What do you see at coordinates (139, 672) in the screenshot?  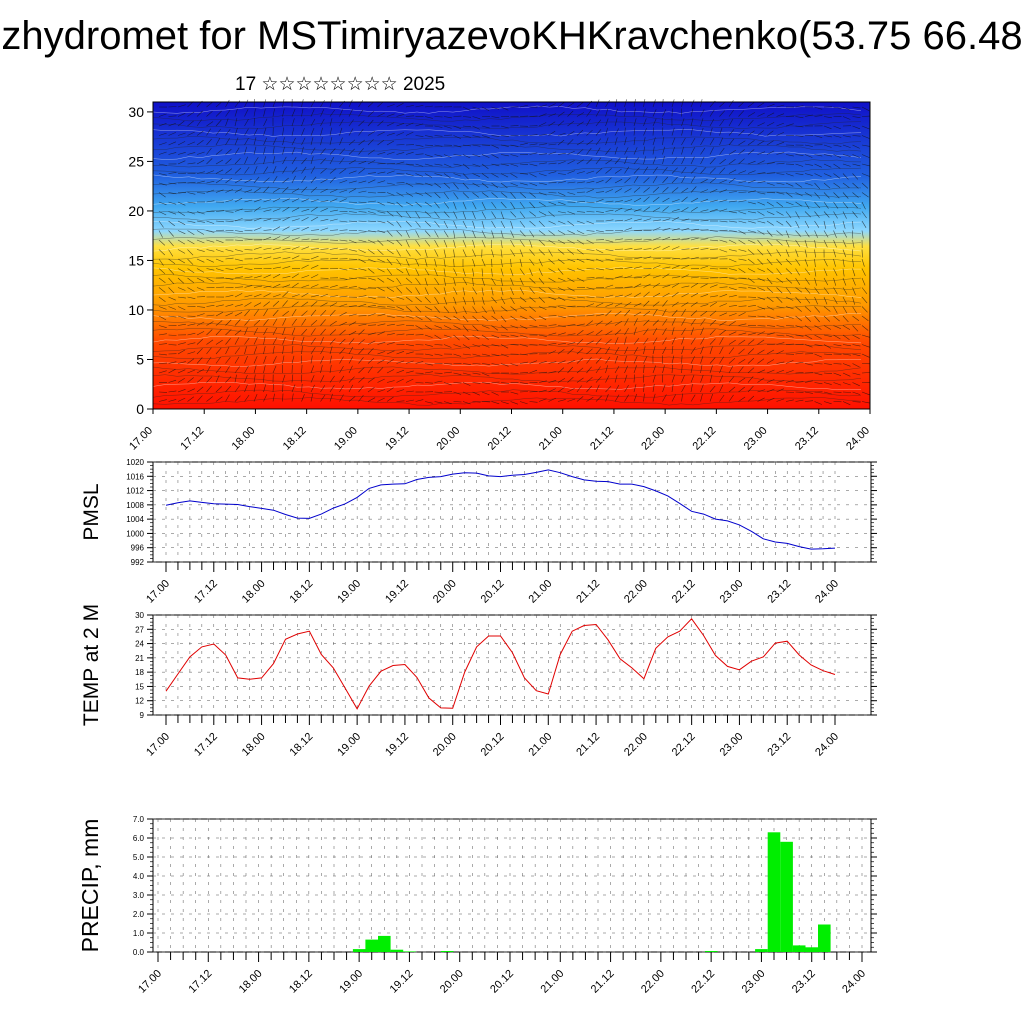 I see `y-tick-label: 18` at bounding box center [139, 672].